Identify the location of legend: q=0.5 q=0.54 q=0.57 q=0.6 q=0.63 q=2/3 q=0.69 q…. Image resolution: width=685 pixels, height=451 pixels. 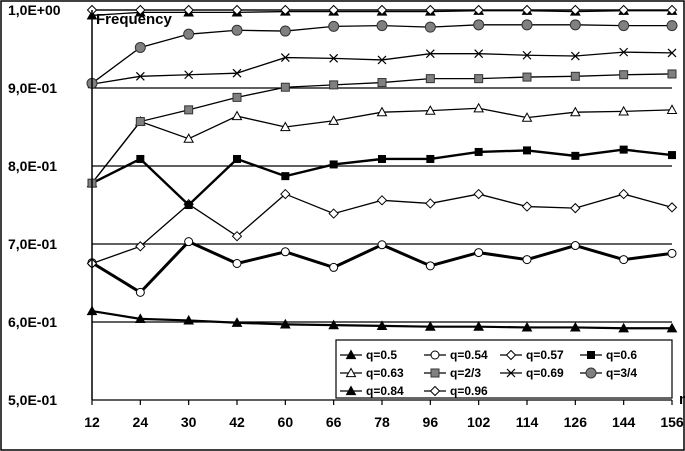
(504, 369).